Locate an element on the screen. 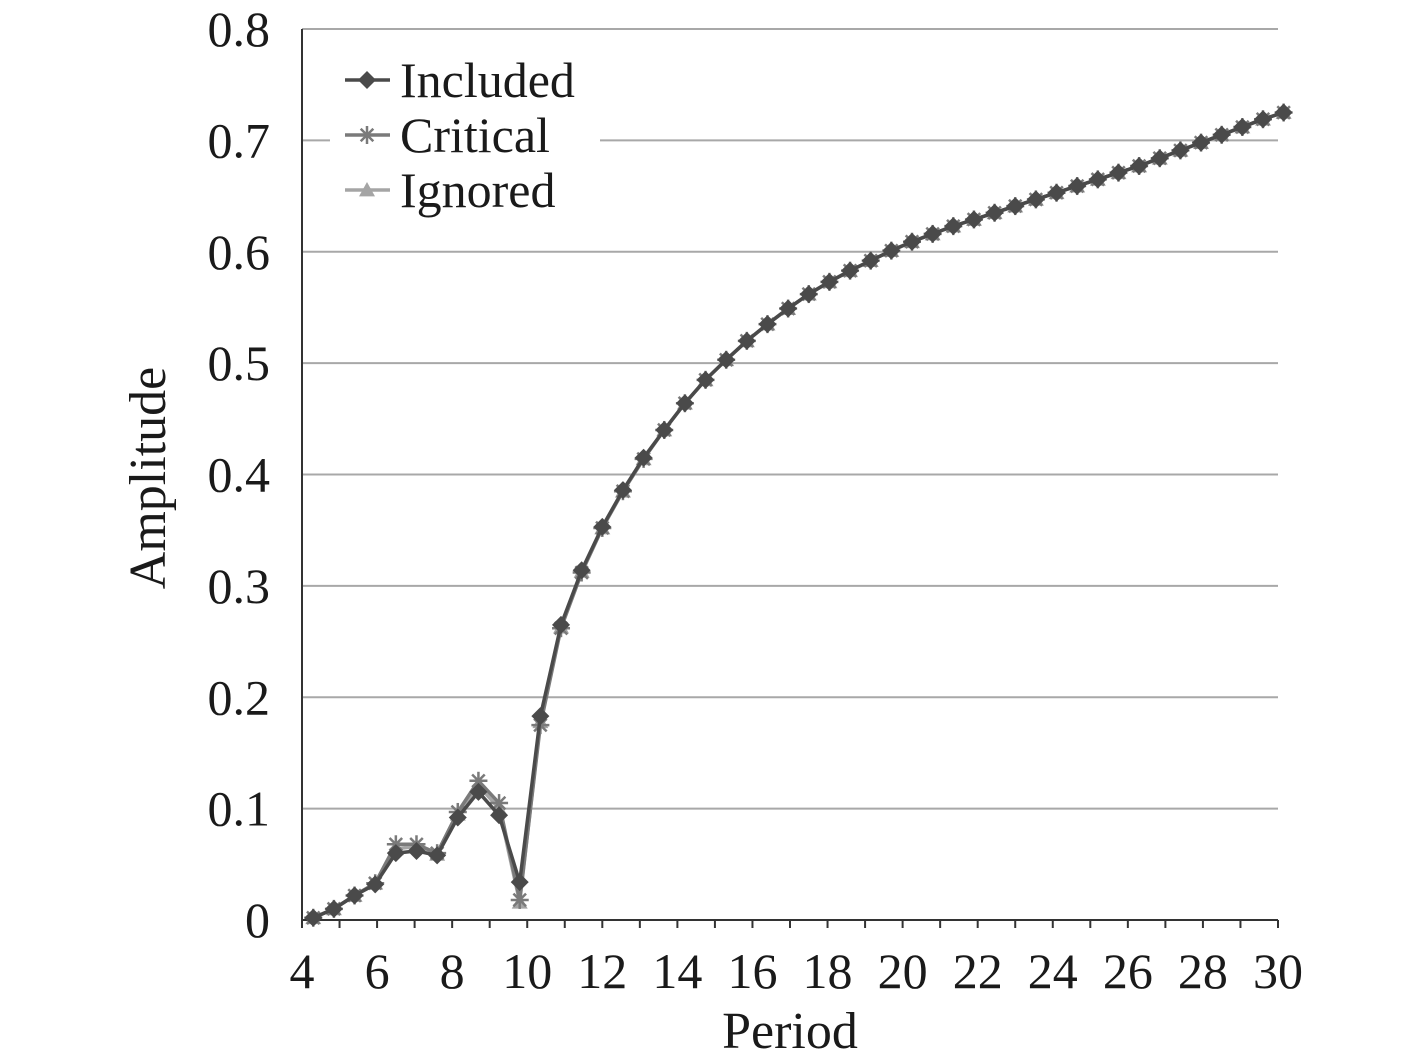  y-axis-title: Amplitude is located at coordinates (148, 478).